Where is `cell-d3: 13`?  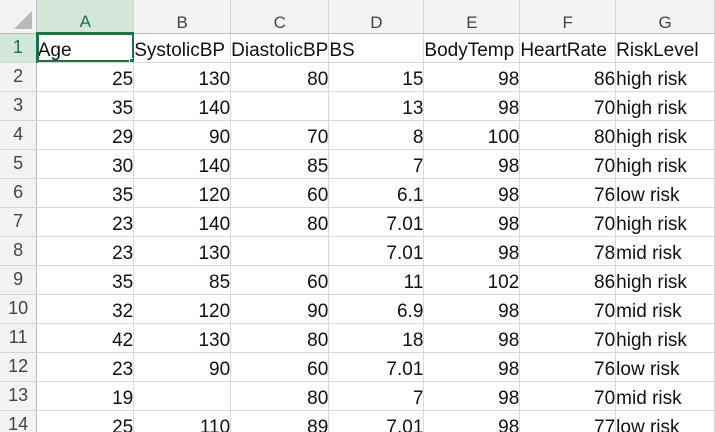 cell-d3: 13 is located at coordinates (376, 106).